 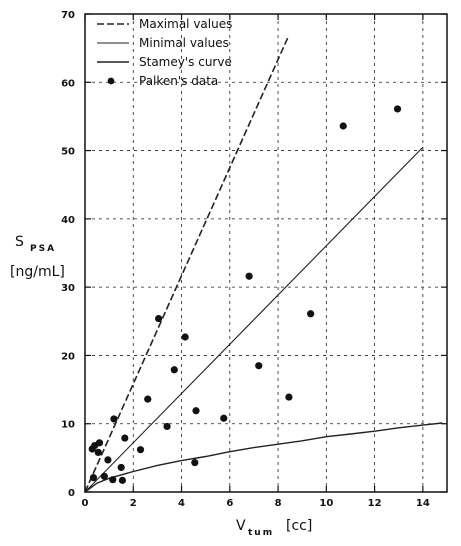 I want to click on y-axis-label: S PSA [ng/mL], so click(x=37, y=257).